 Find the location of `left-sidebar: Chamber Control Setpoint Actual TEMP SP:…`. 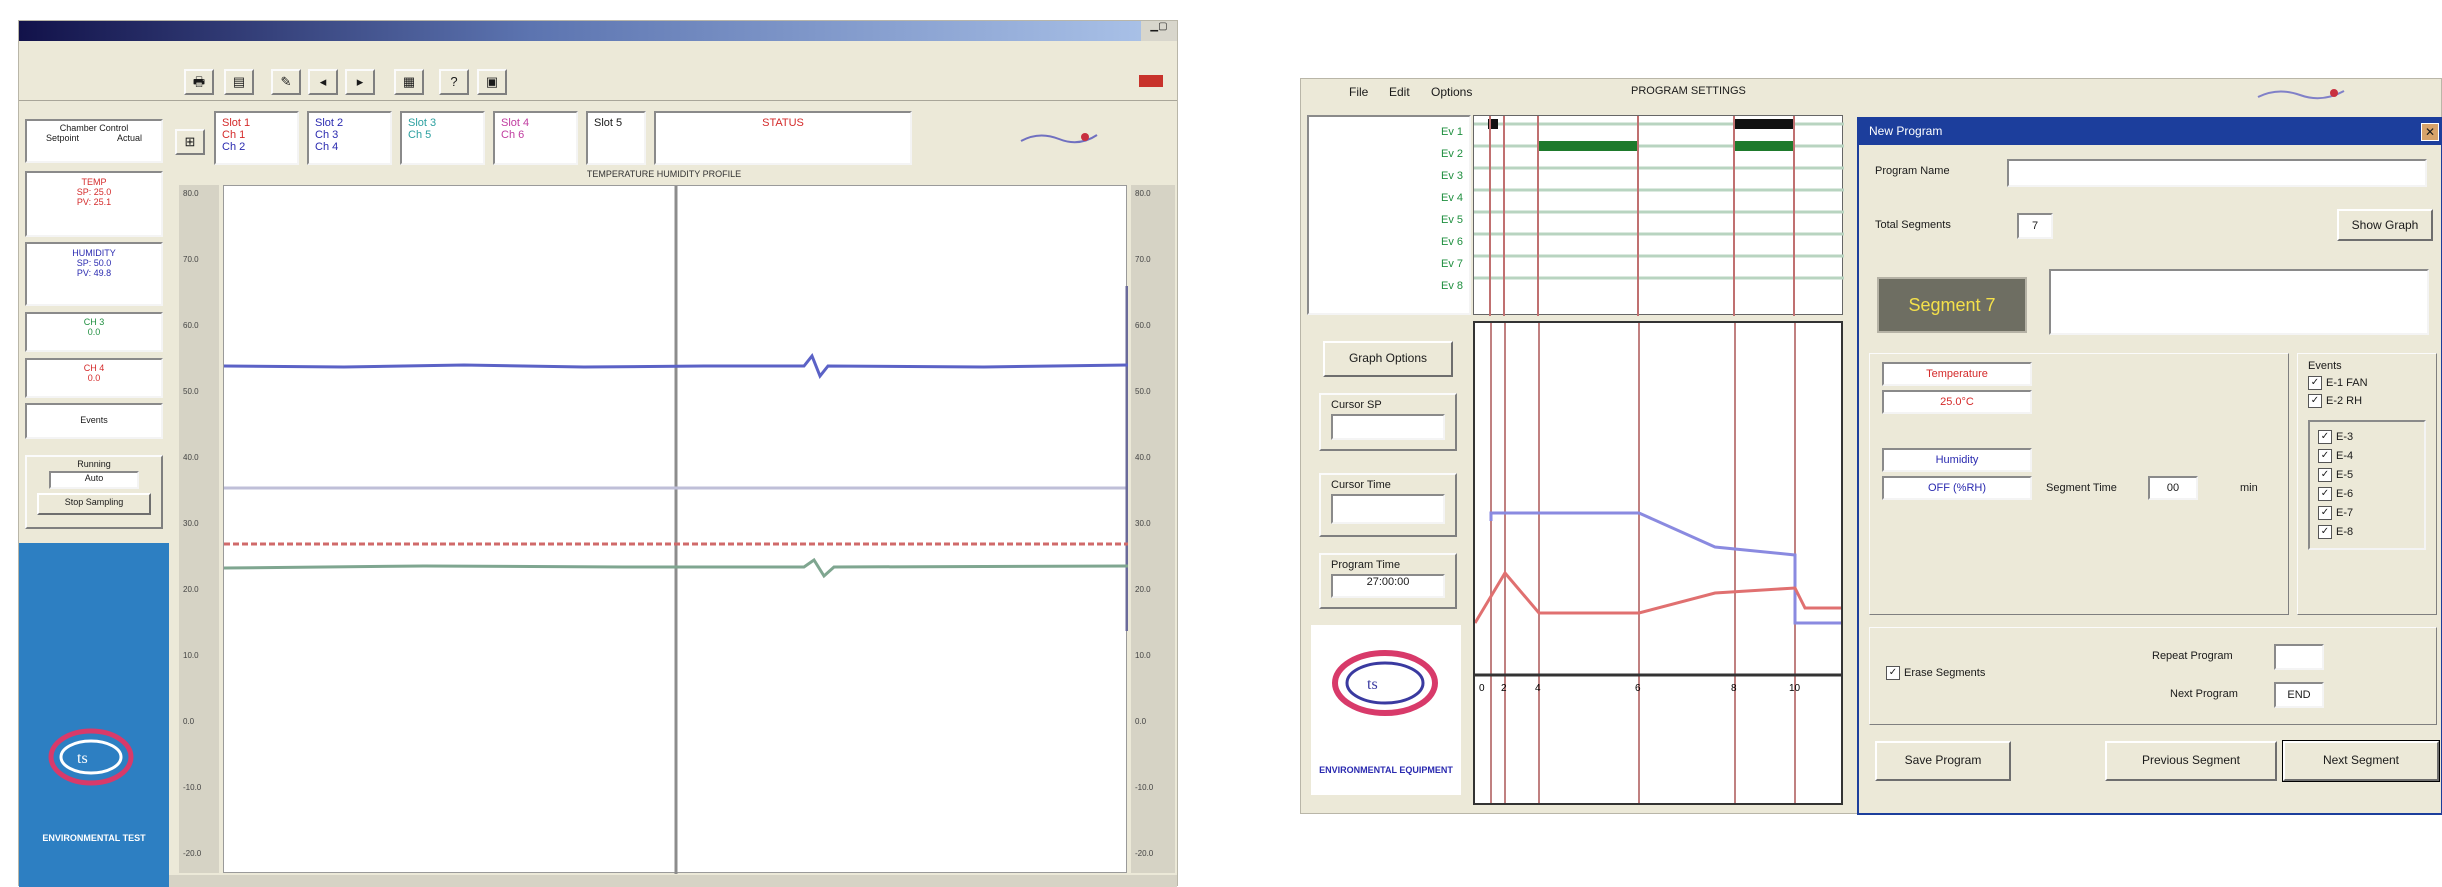

left-sidebar: Chamber Control Setpoint Actual TEMP SP:… is located at coordinates (94, 496).